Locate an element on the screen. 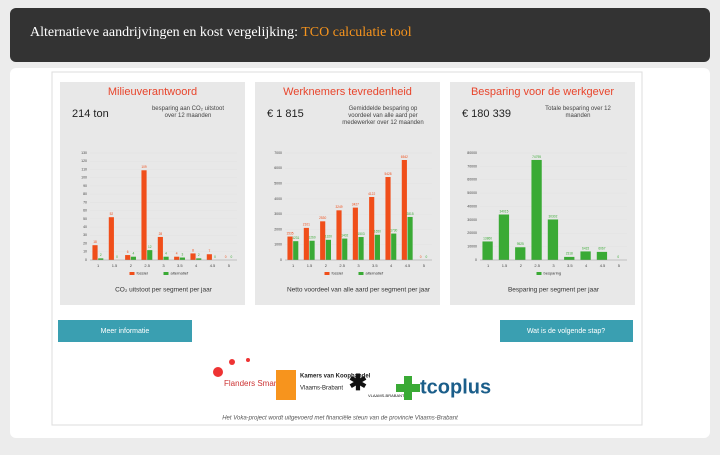 This screenshot has width=720, height=455. x-tick-label: 5 is located at coordinates (424, 265).